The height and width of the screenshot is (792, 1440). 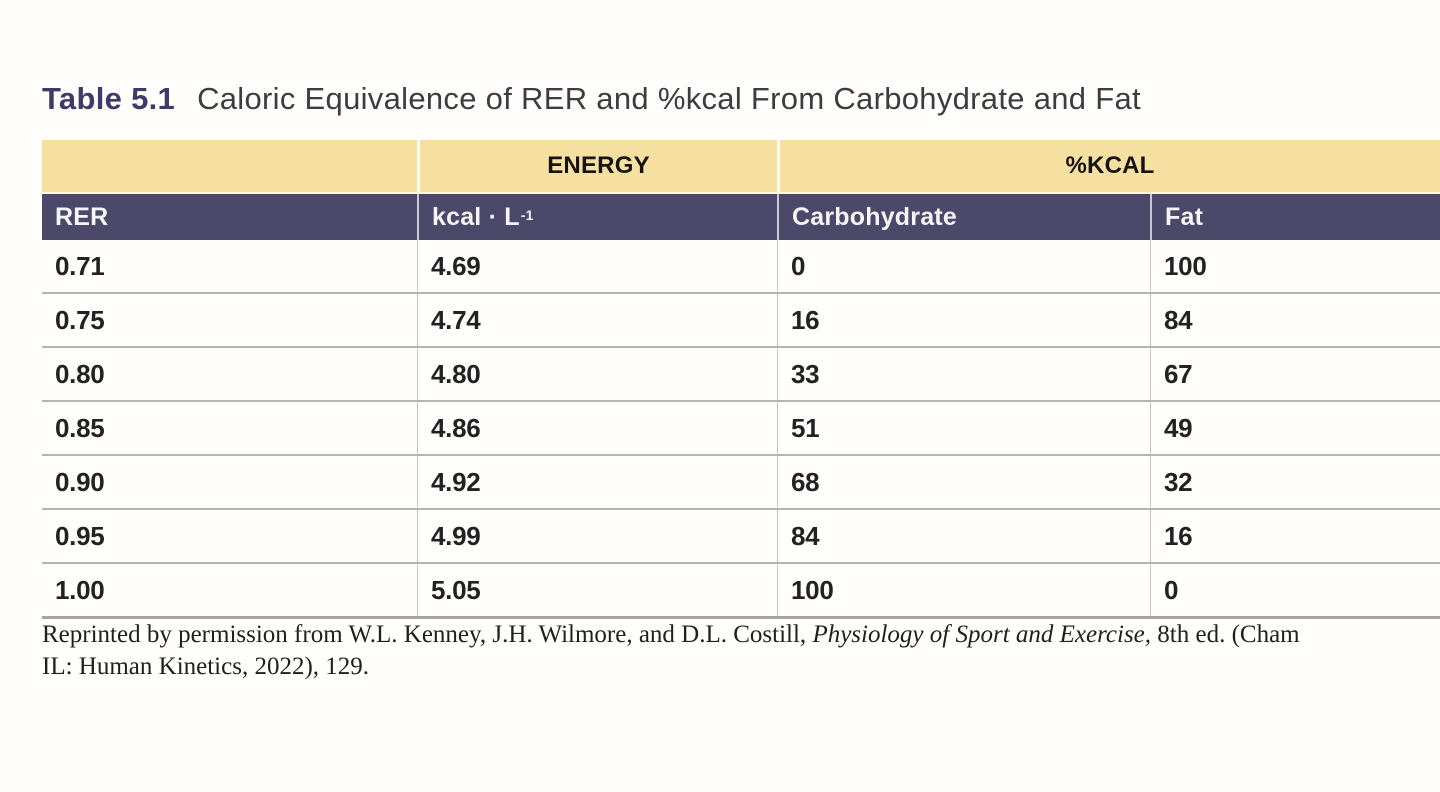 I want to click on cell-kcal-per-liter: 4.74, so click(x=597, y=320).